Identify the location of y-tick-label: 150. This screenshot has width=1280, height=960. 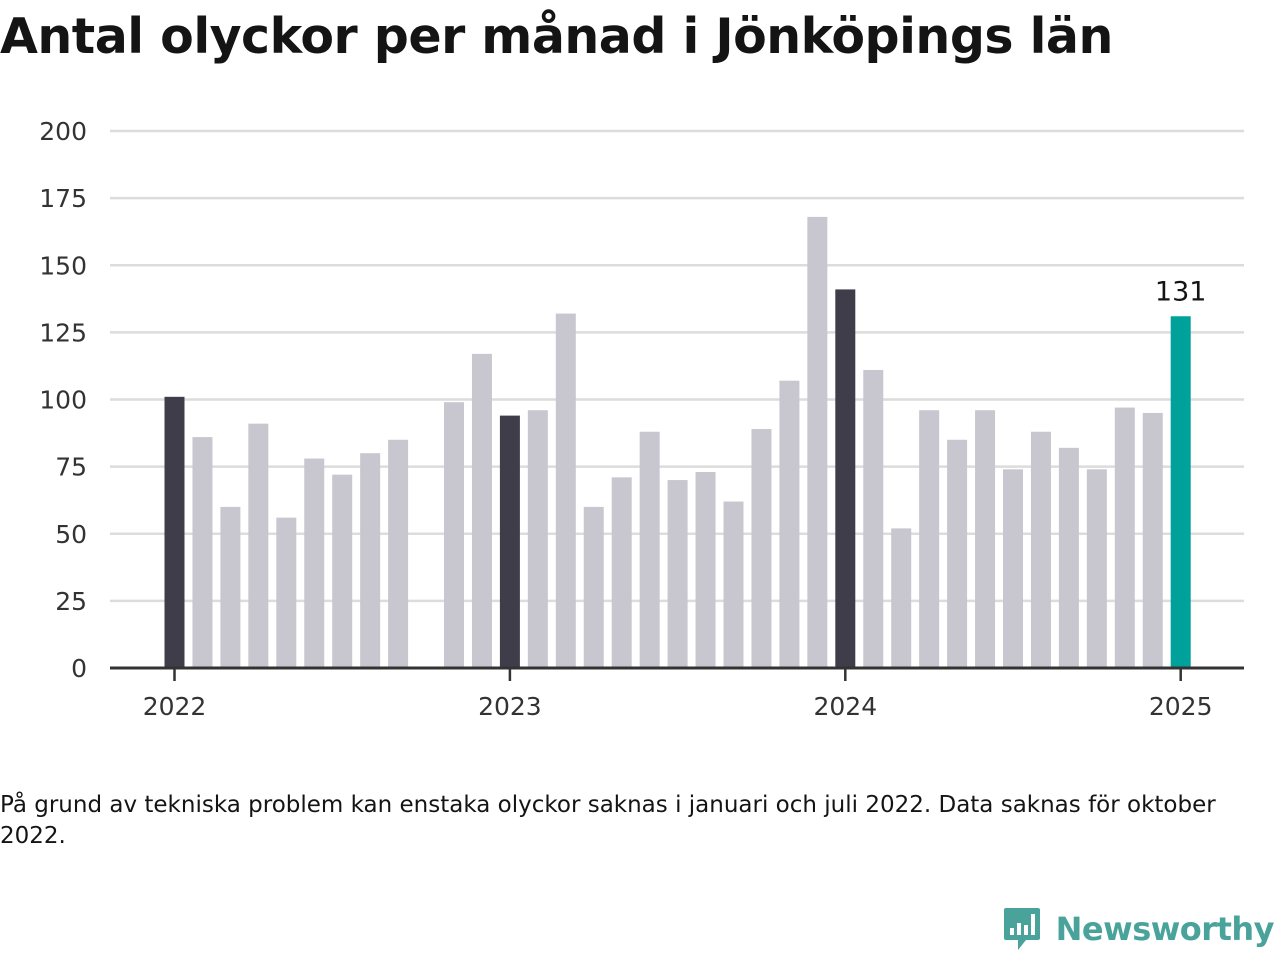
(63, 265).